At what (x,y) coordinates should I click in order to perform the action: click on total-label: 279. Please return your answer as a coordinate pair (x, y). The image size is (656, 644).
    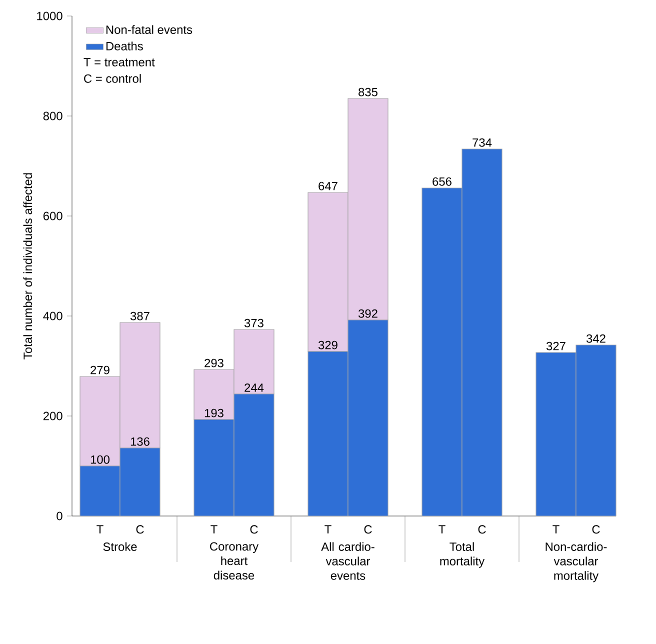
    Looking at the image, I should click on (100, 370).